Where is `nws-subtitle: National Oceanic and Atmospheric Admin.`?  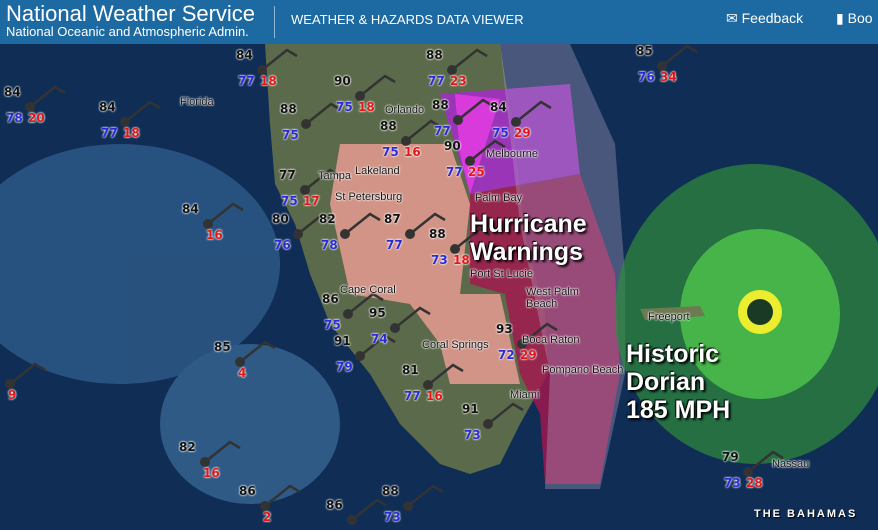
nws-subtitle: National Oceanic and Atmospheric Admin. is located at coordinates (127, 31).